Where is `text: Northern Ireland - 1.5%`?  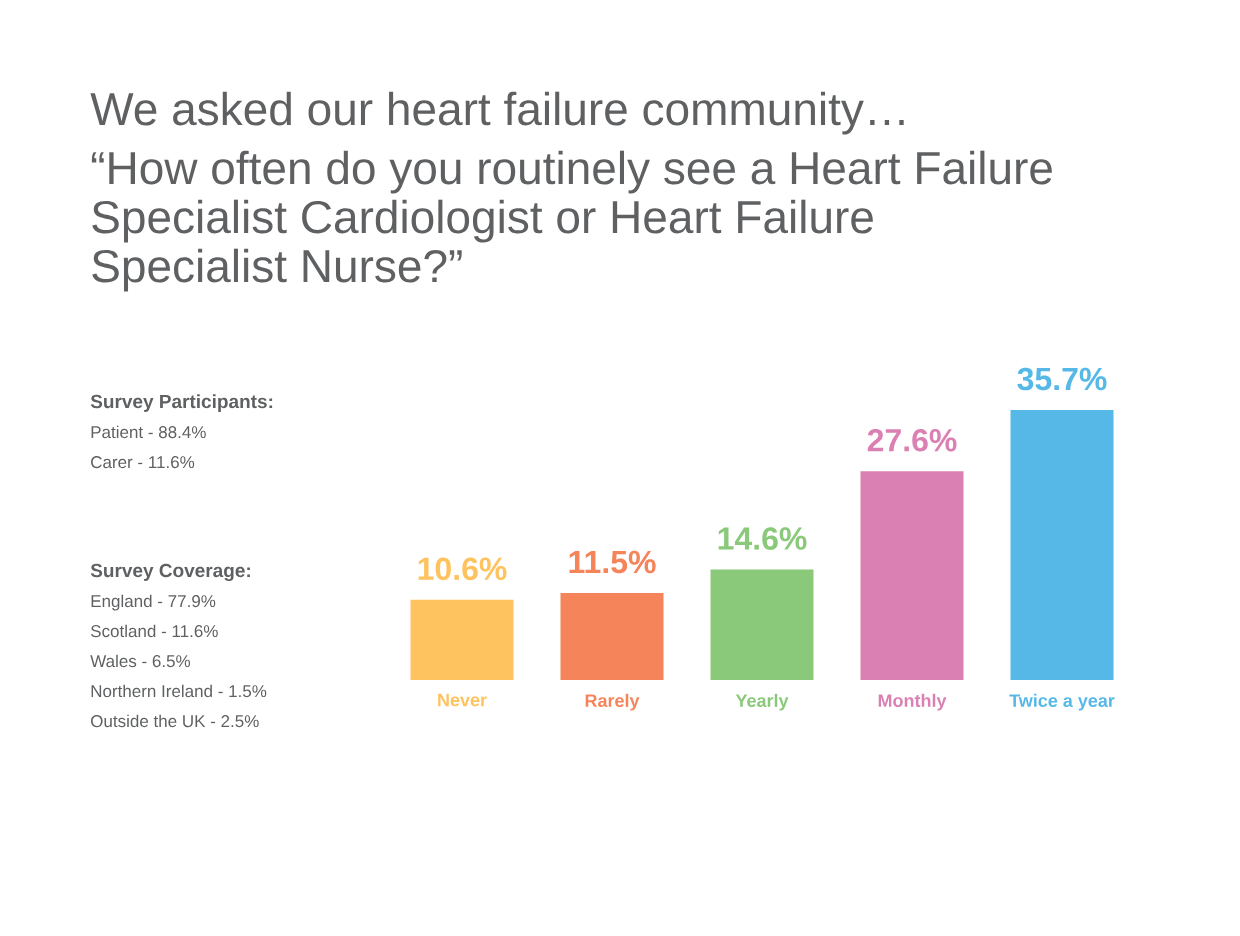 text: Northern Ireland - 1.5% is located at coordinates (179, 691).